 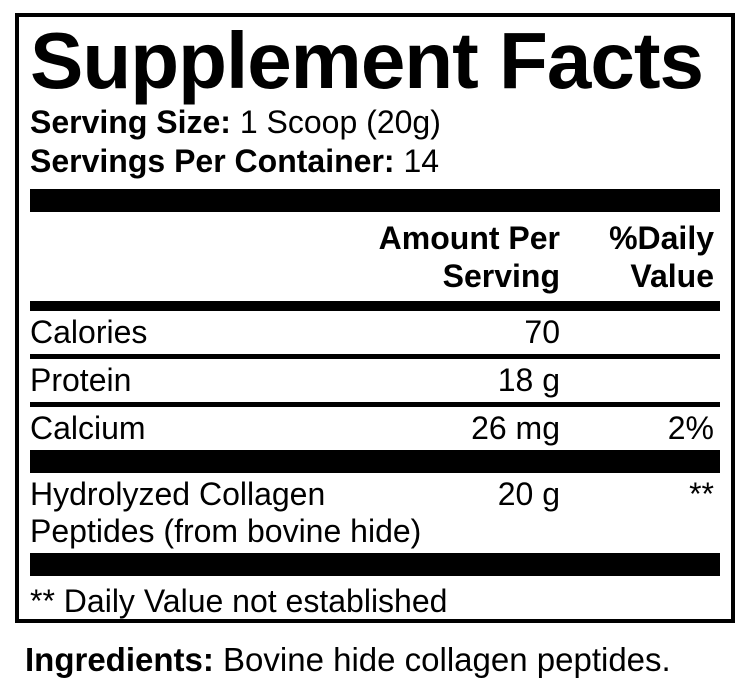 What do you see at coordinates (178, 494) in the screenshot?
I see `nutrient-name-line1: Hydrolyzed Collagen` at bounding box center [178, 494].